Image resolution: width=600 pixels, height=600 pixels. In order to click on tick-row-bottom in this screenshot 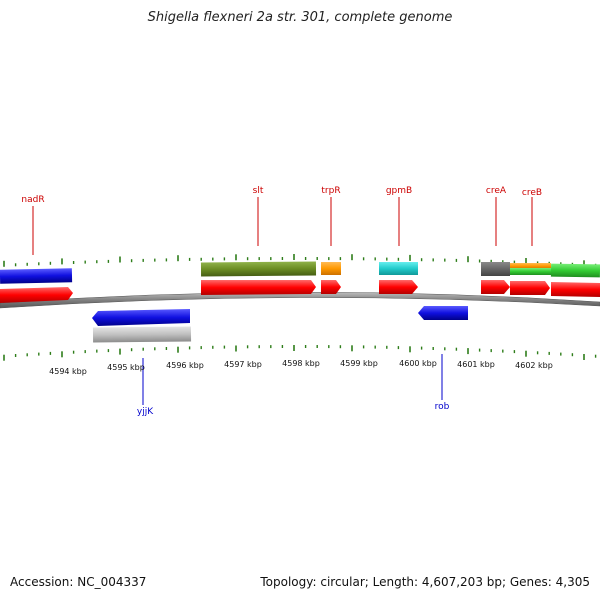, I will do `click(300, 353)`.